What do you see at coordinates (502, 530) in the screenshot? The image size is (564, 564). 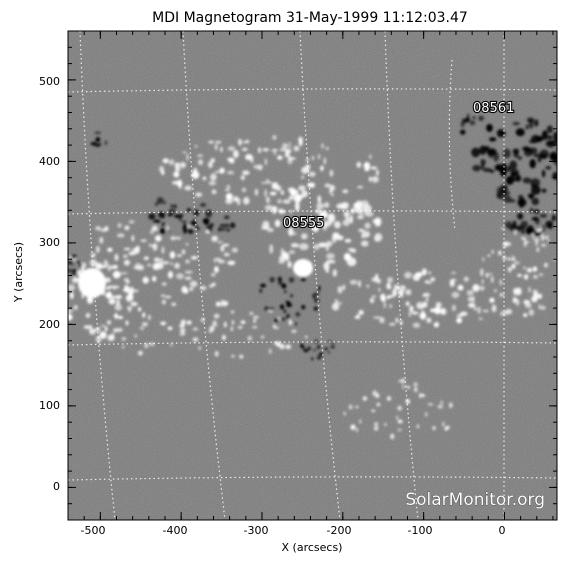 I see `x-tick-label-5: 0` at bounding box center [502, 530].